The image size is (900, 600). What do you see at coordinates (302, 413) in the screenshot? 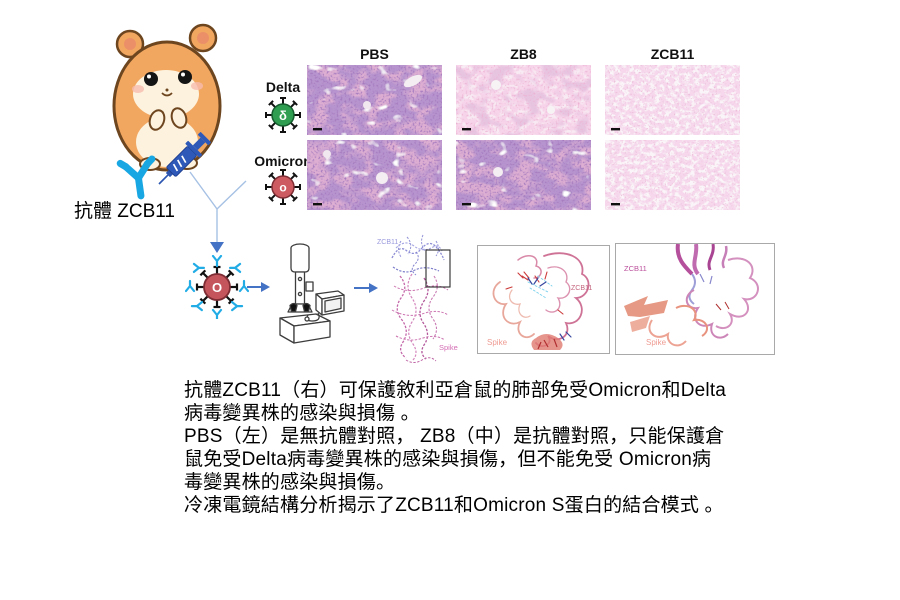
I see `caption-line: 病毒變異株的感染與損傷 。` at bounding box center [302, 413].